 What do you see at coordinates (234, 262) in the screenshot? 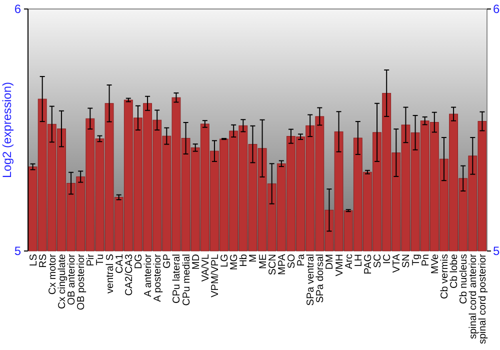
I see `x-tick-label: MG` at bounding box center [234, 262].